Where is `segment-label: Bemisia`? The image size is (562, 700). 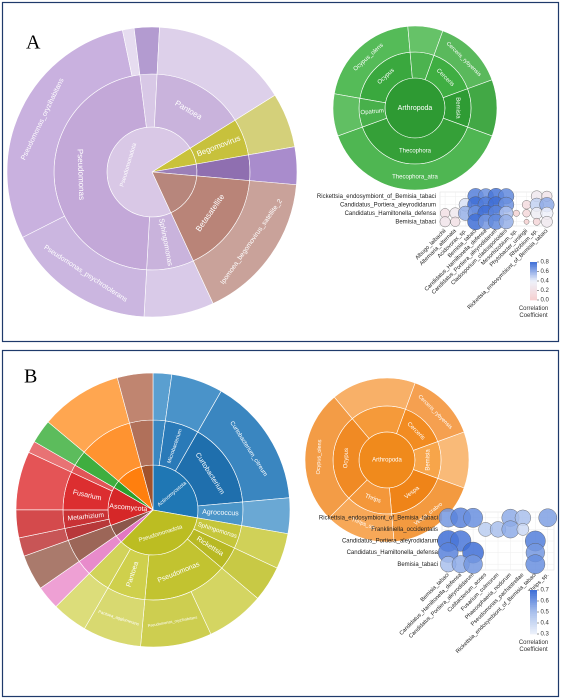
segment-label: Bemisia is located at coordinates (429, 460).